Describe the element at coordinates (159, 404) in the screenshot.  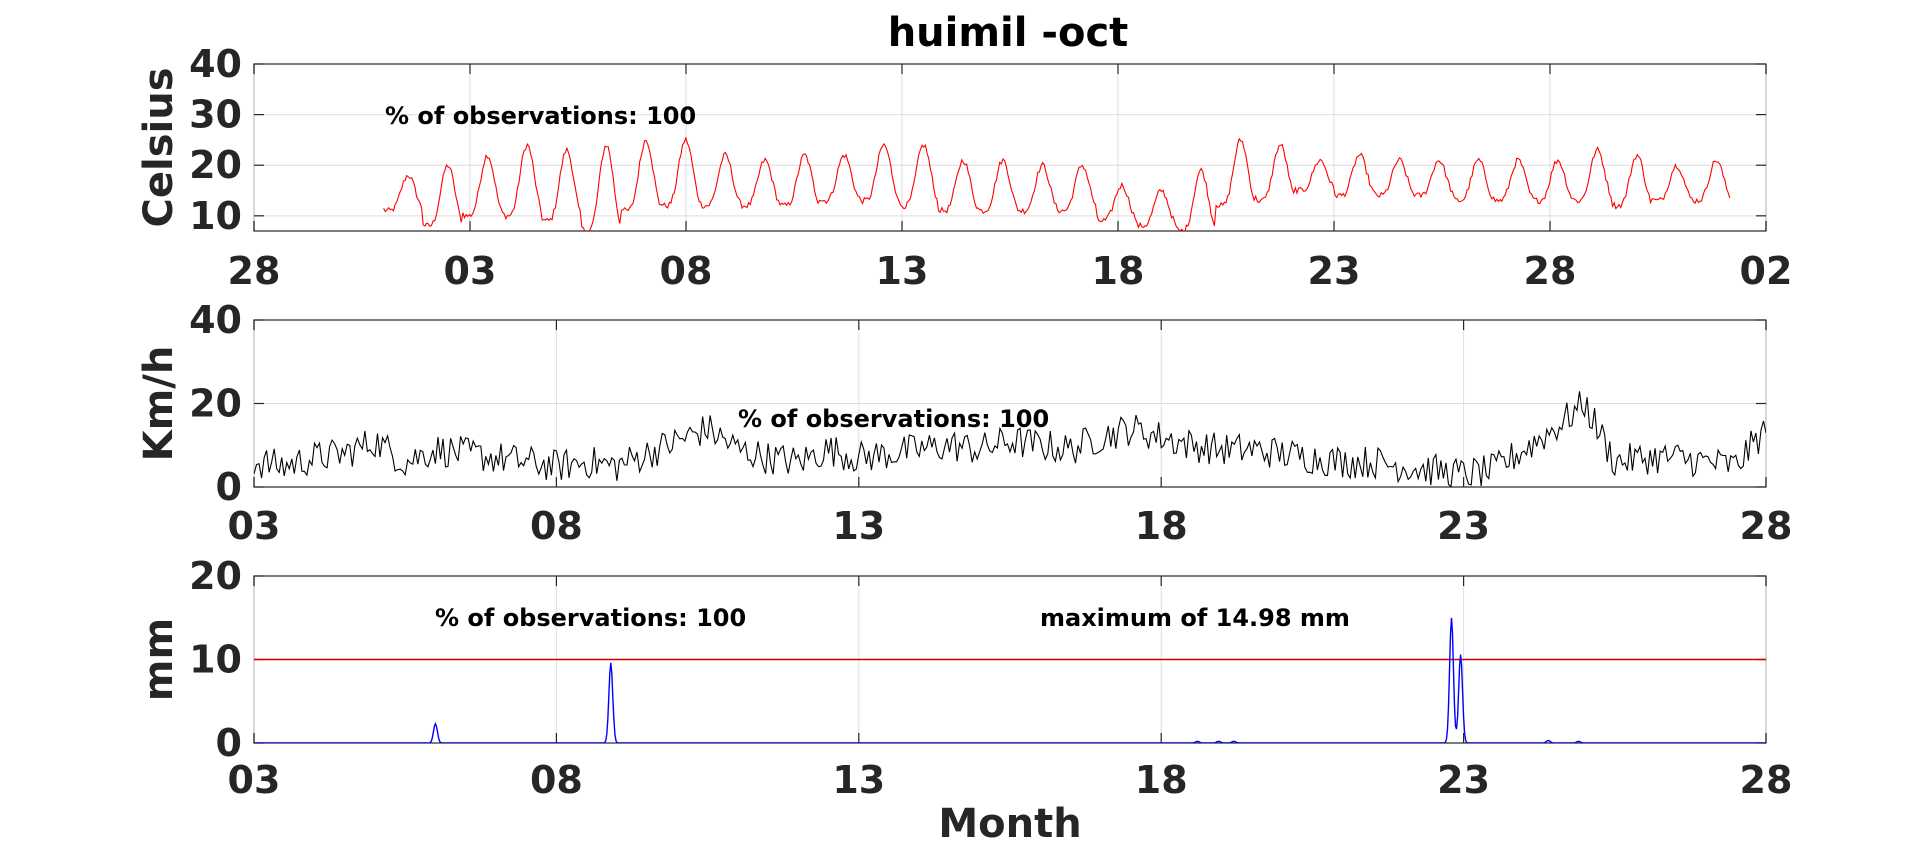
I see `y-axis-label: Km/h` at that location.